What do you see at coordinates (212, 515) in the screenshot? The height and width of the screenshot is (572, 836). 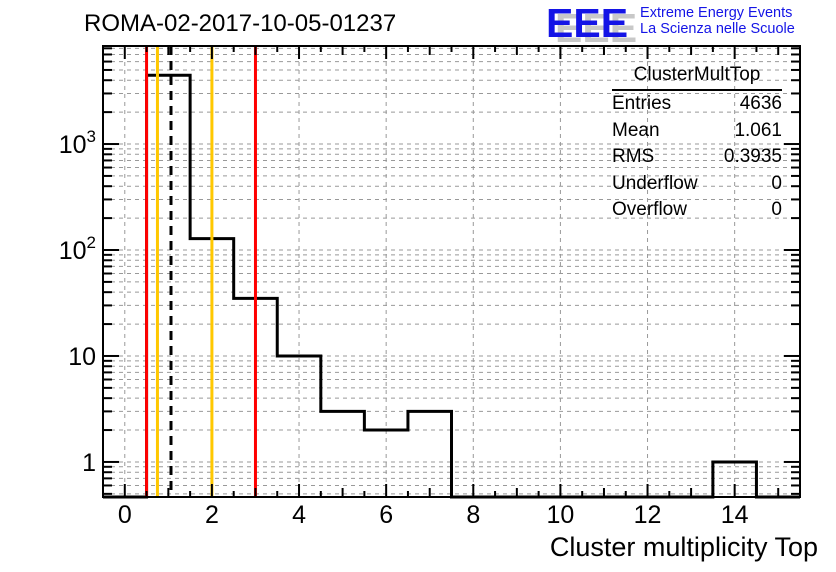 I see `x-tick-label: 2` at bounding box center [212, 515].